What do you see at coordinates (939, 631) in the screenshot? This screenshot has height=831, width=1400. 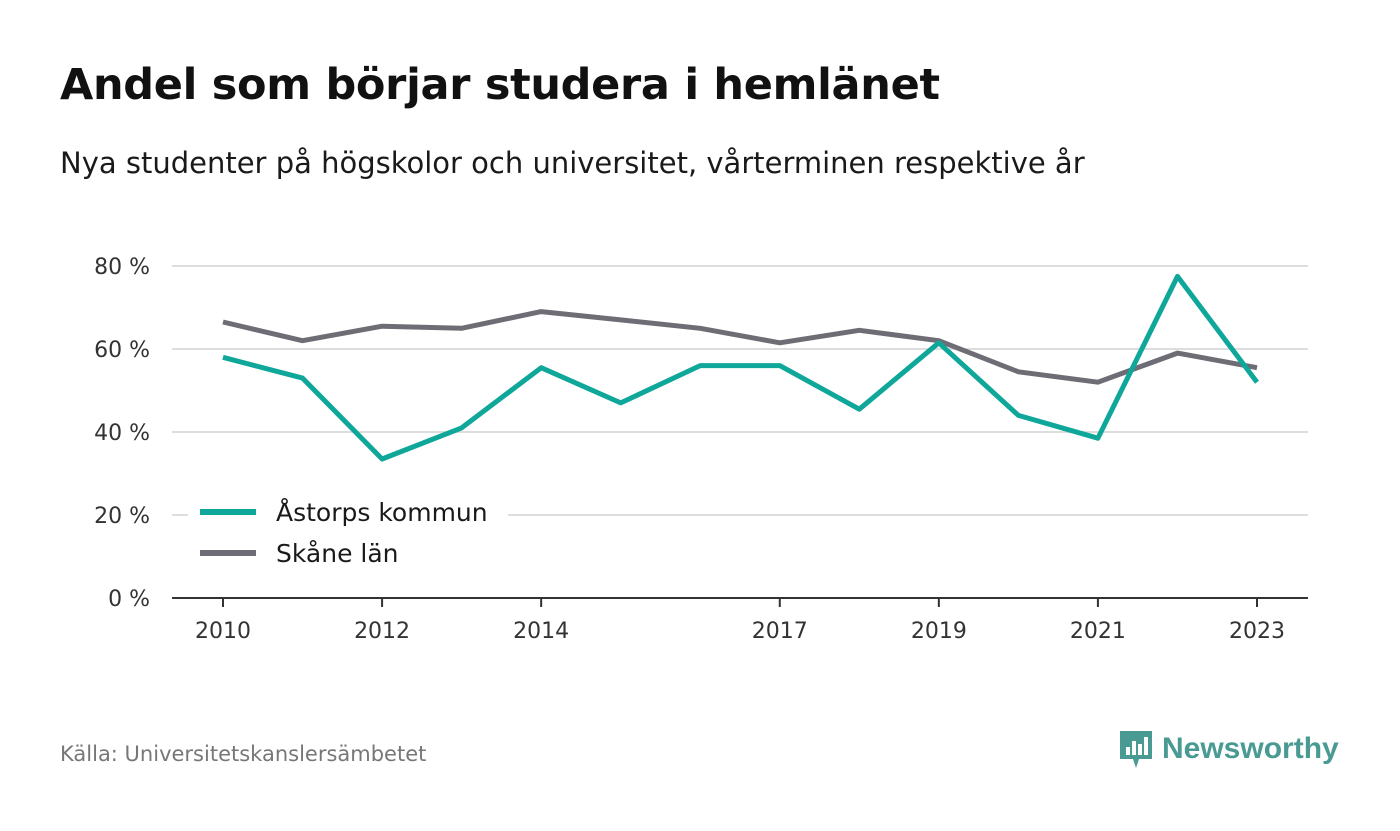 I see `x-tick-label: 2019` at bounding box center [939, 631].